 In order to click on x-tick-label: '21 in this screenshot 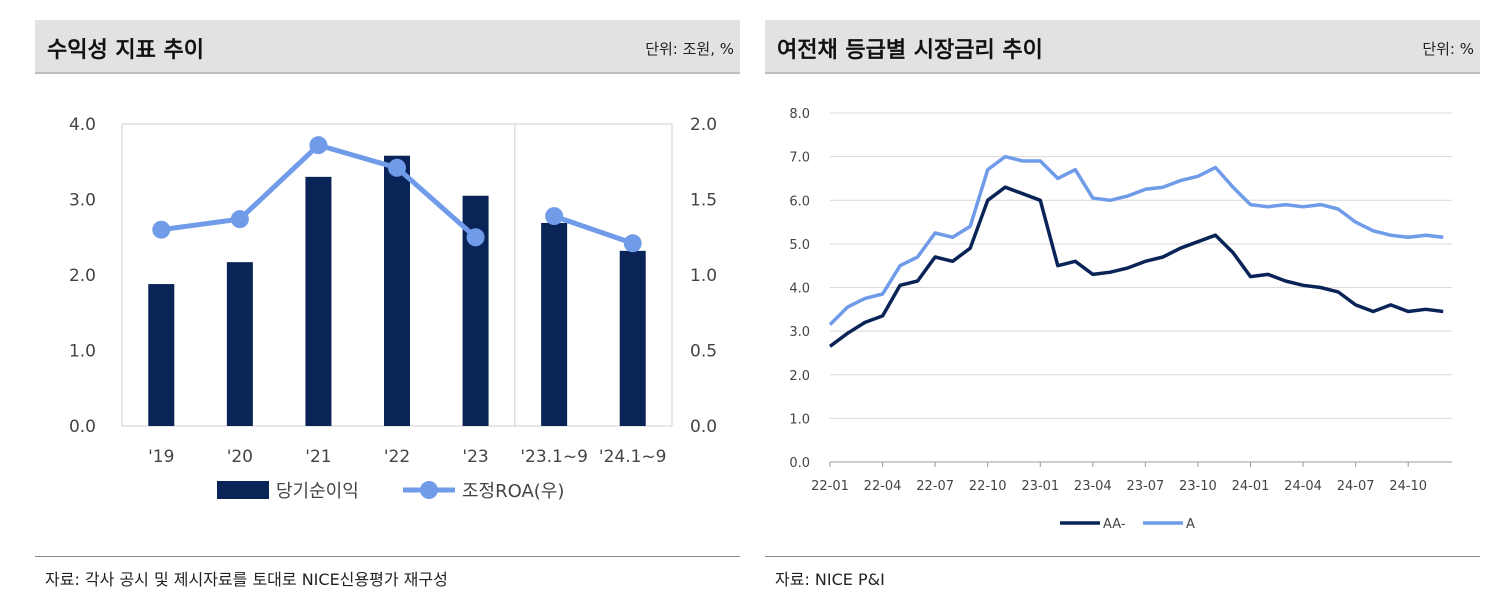, I will do `click(318, 457)`.